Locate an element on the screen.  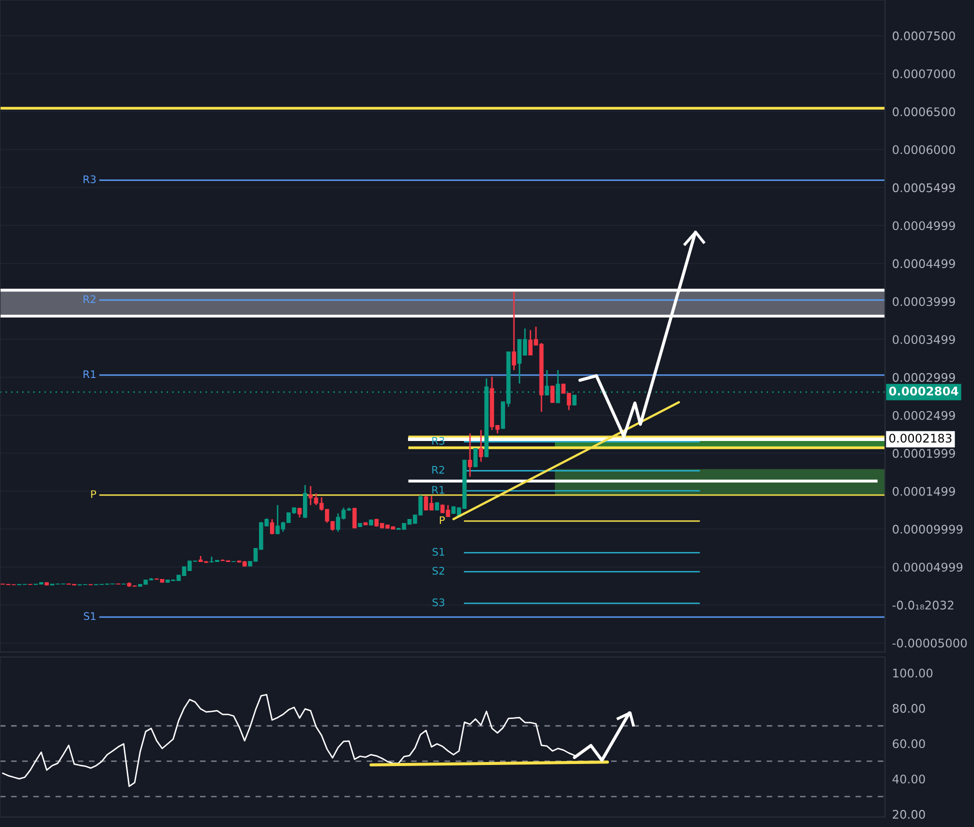
ref-line-label: S3 is located at coordinates (438, 602).